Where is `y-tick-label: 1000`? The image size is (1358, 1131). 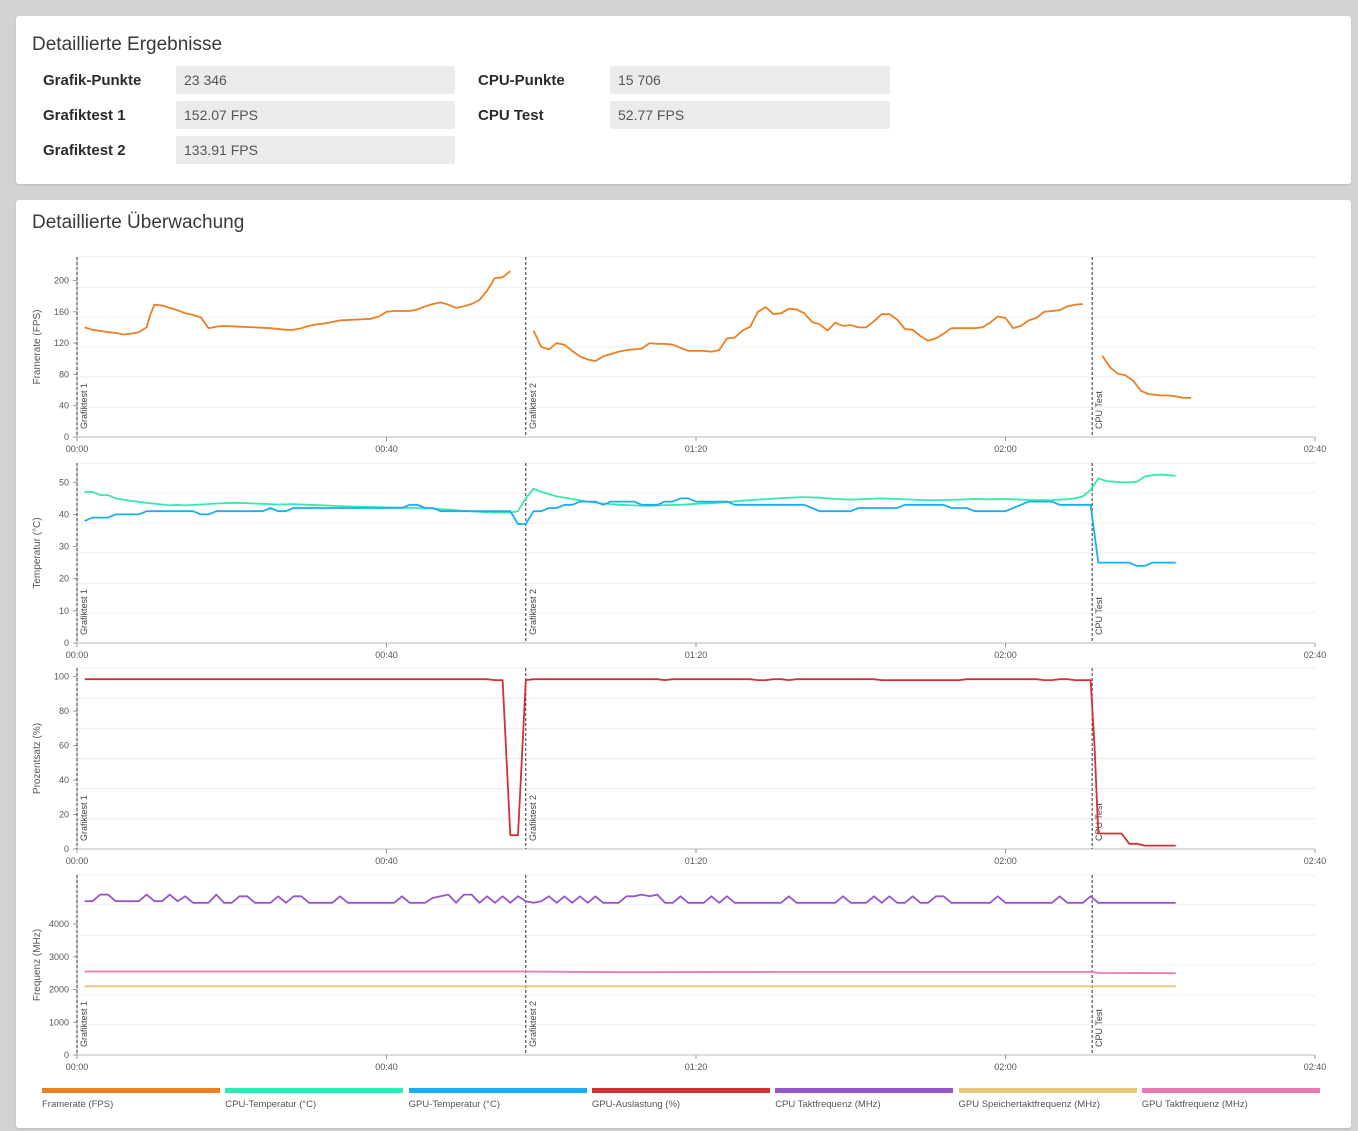 y-tick-label: 1000 is located at coordinates (59, 1022).